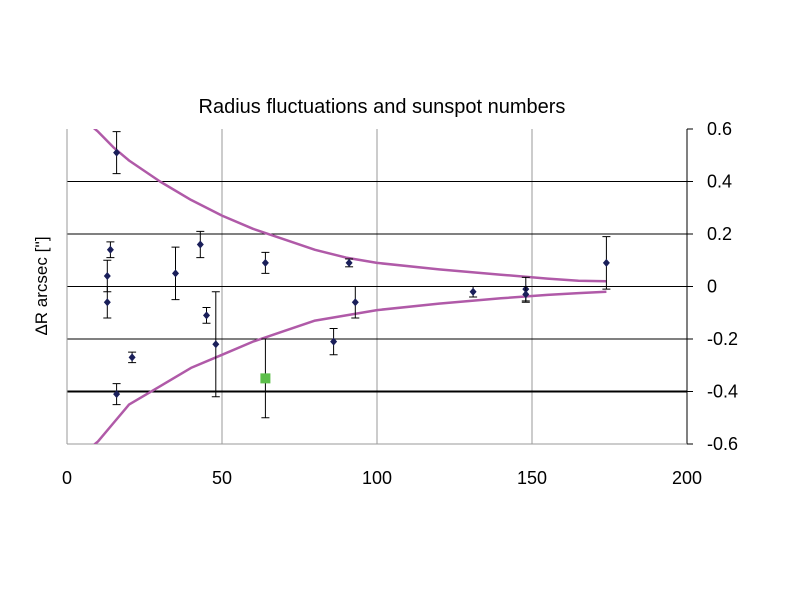 The width and height of the screenshot is (794, 595). What do you see at coordinates (719, 129) in the screenshot?
I see `y-tick-label: 0.6` at bounding box center [719, 129].